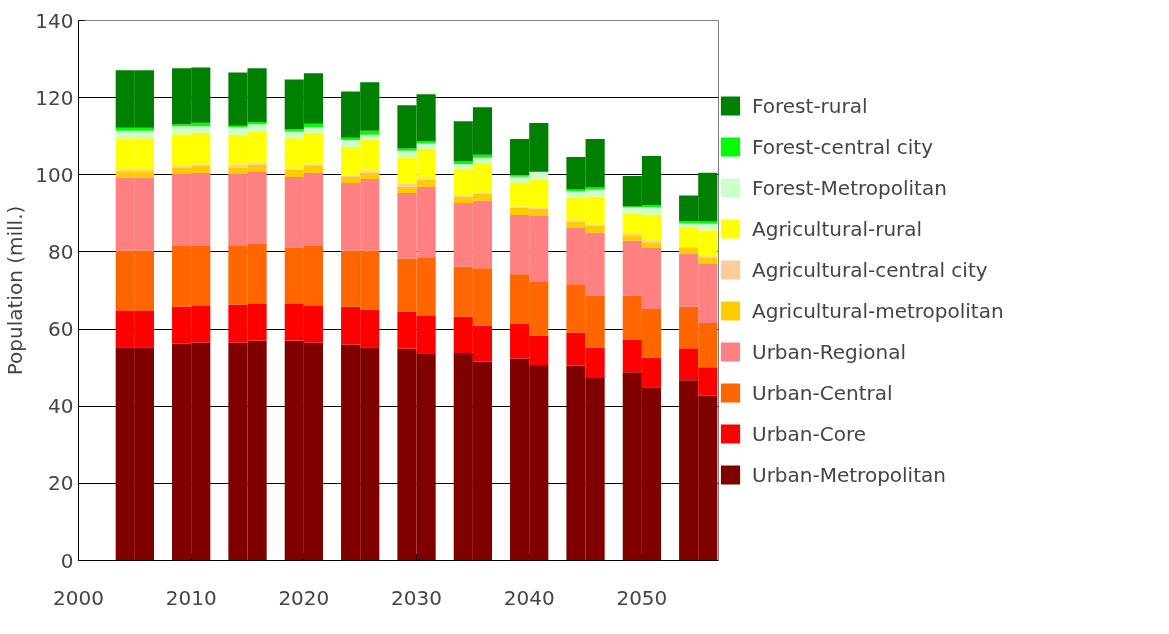 This screenshot has height=634, width=1169. Describe the element at coordinates (15, 290) in the screenshot. I see `y-axis-title: Population (mill.)` at that location.